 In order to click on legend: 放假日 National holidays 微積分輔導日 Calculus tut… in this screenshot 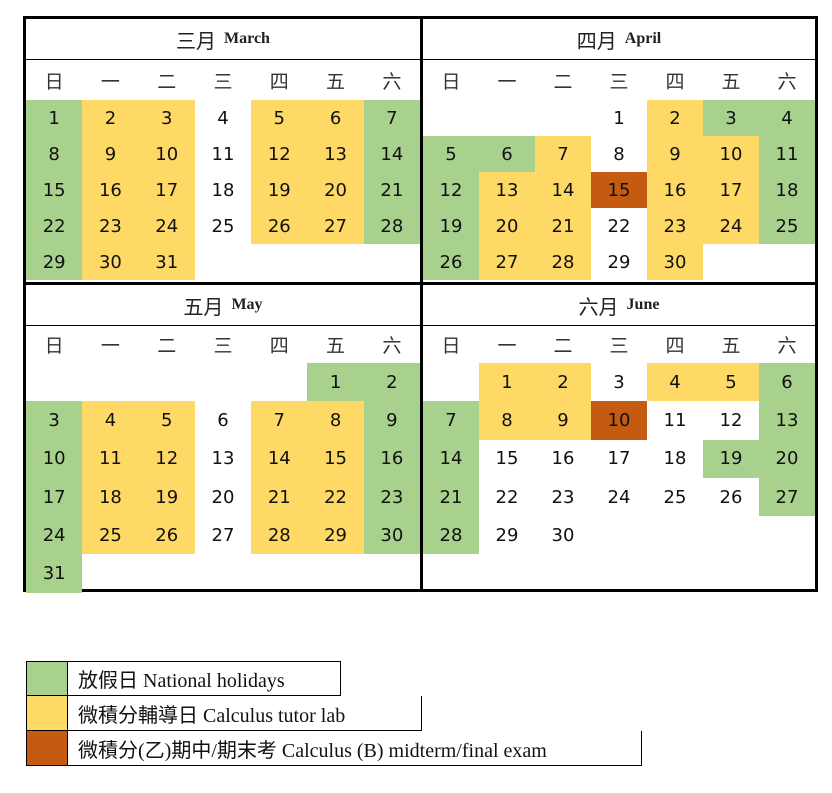, I will do `click(334, 713)`.